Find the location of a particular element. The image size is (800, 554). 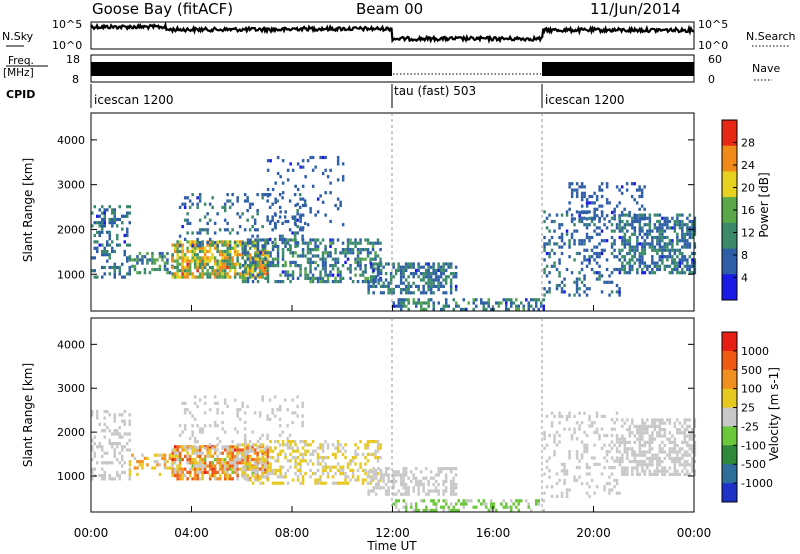

velocity-colorbar-swatch is located at coordinates (729, 474).